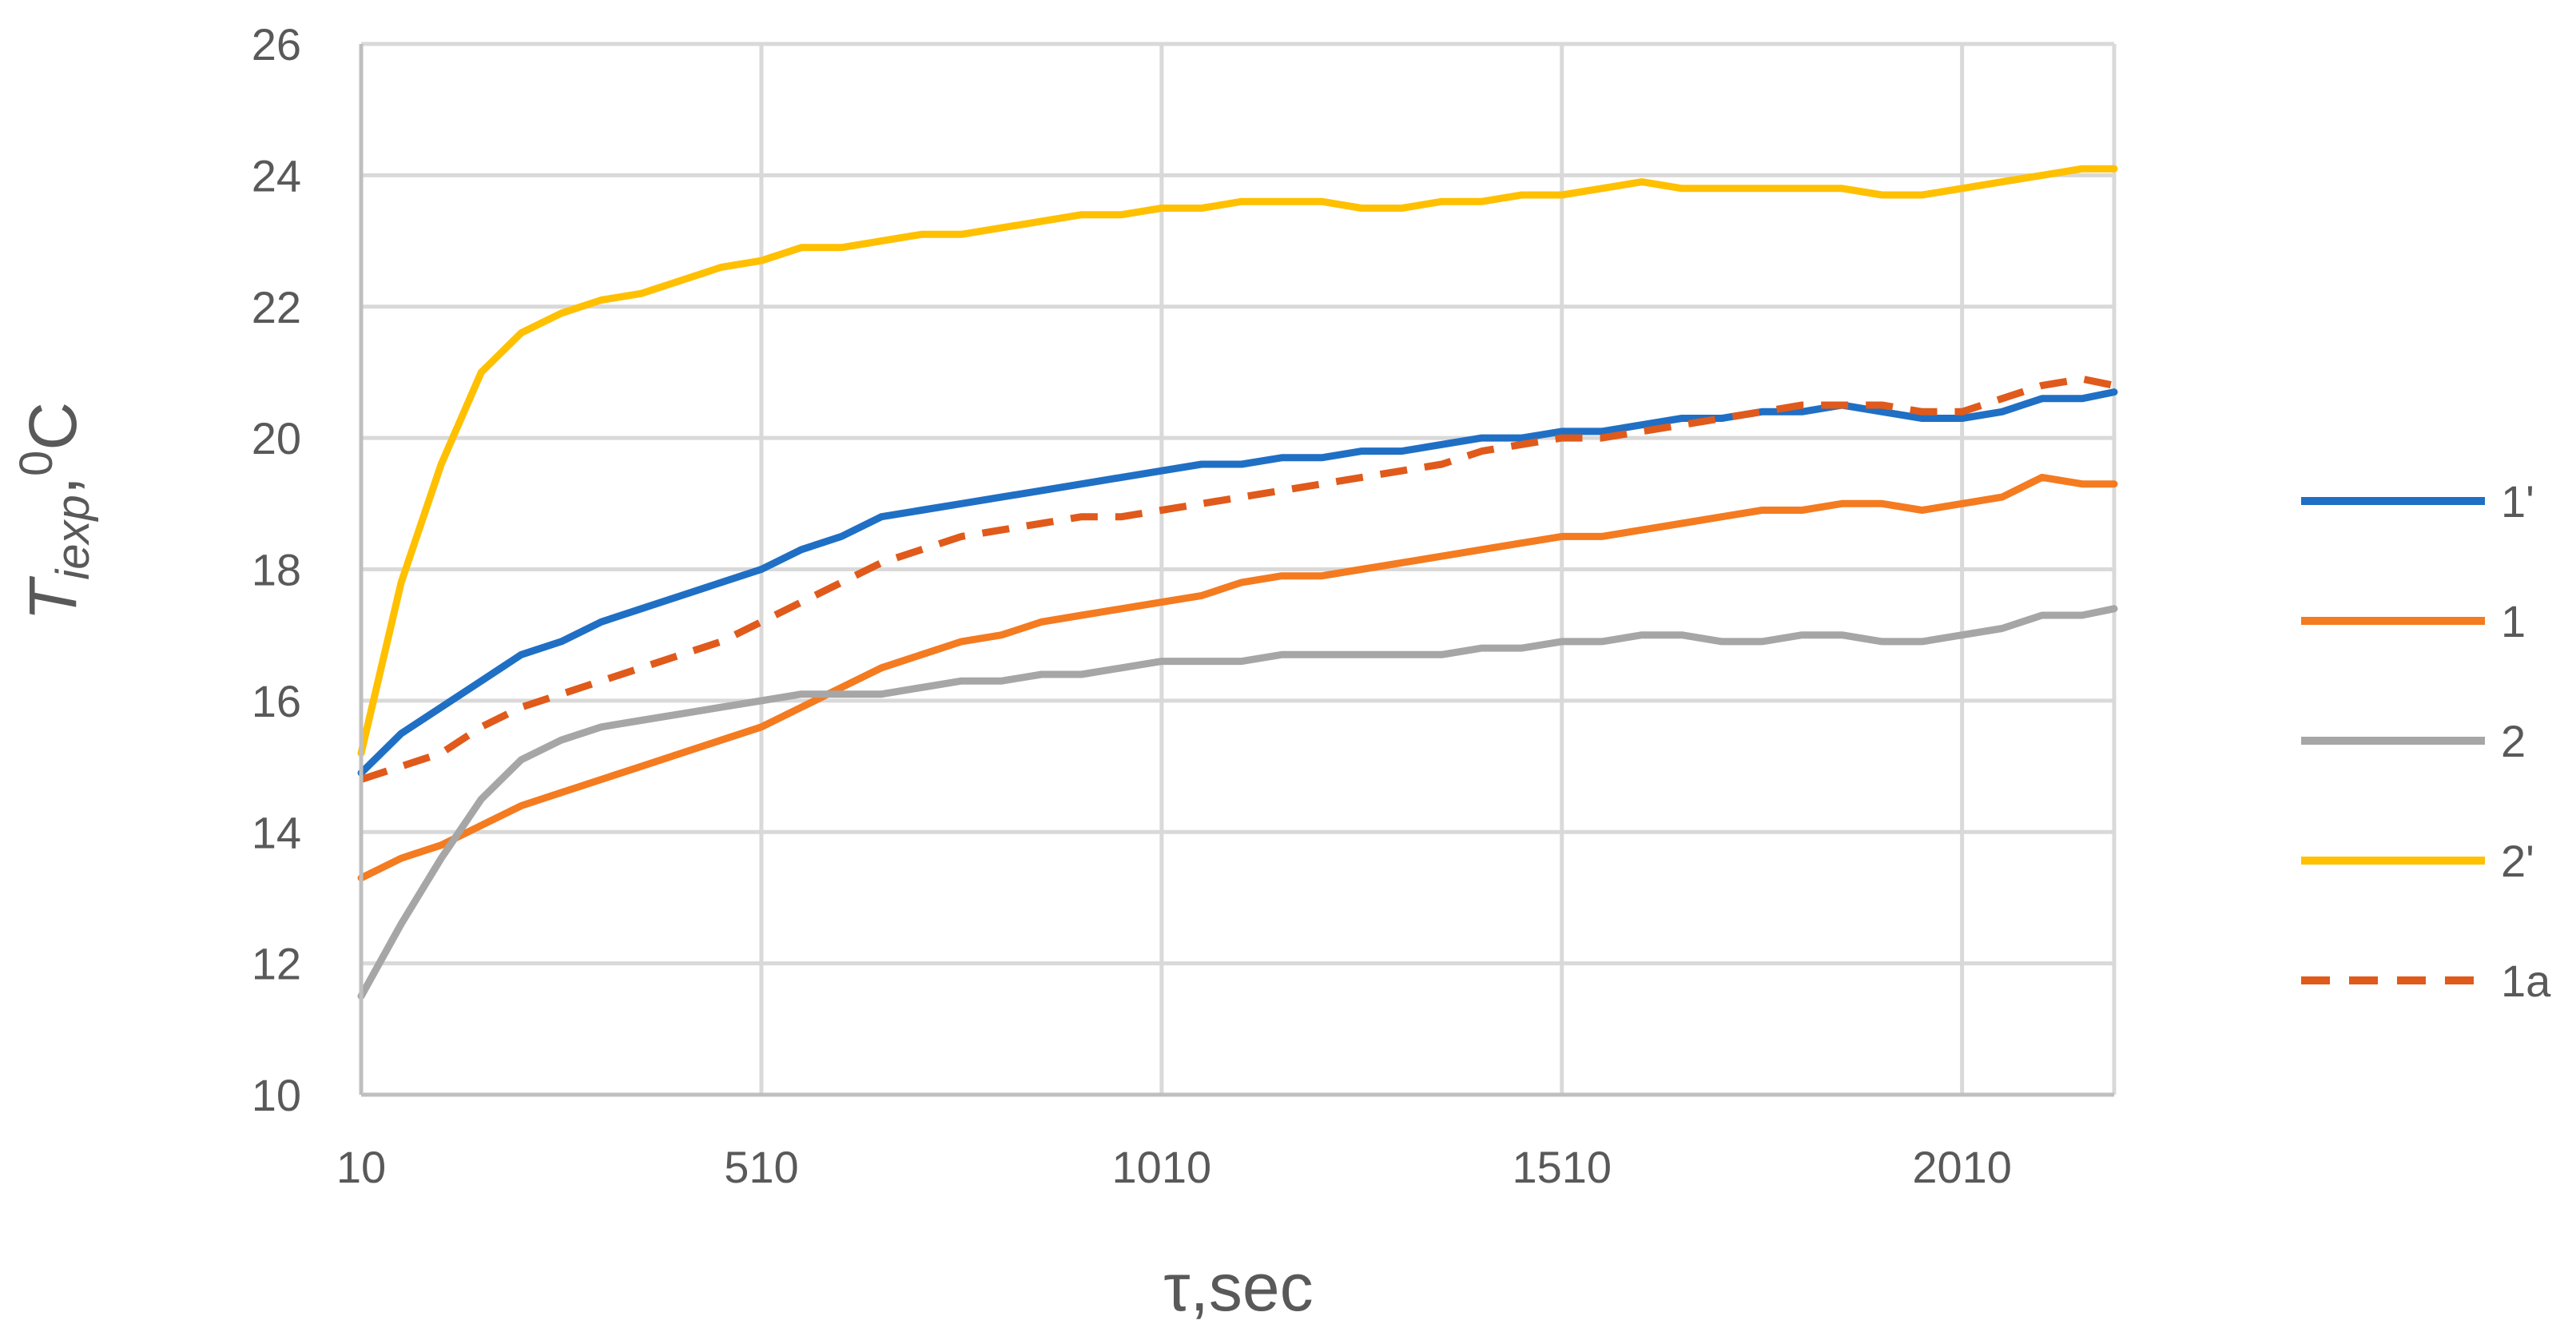  What do you see at coordinates (1238, 1287) in the screenshot?
I see `x-axis-title: τ,sec` at bounding box center [1238, 1287].